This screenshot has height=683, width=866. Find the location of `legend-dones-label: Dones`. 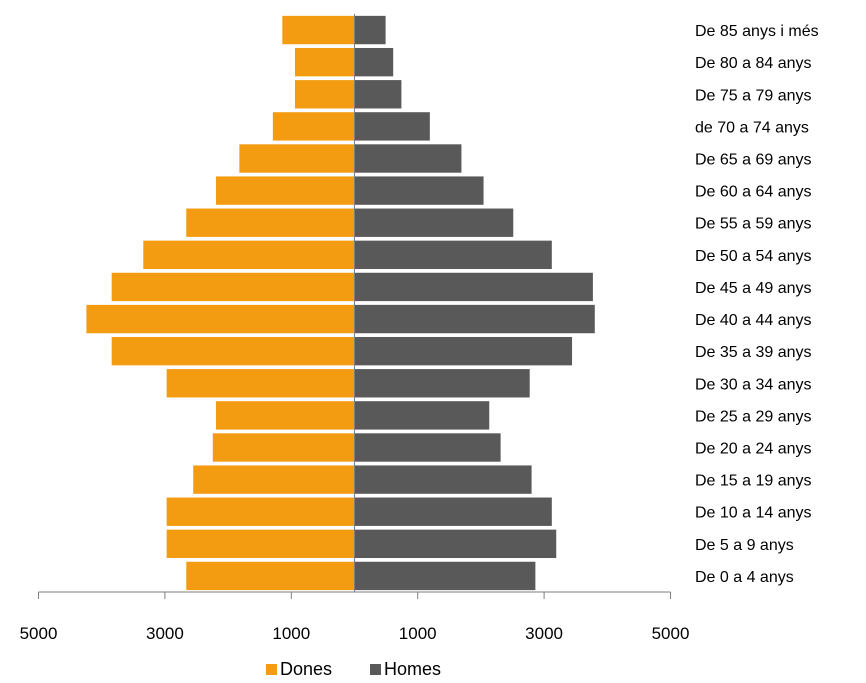

legend-dones-label: Dones is located at coordinates (306, 669).